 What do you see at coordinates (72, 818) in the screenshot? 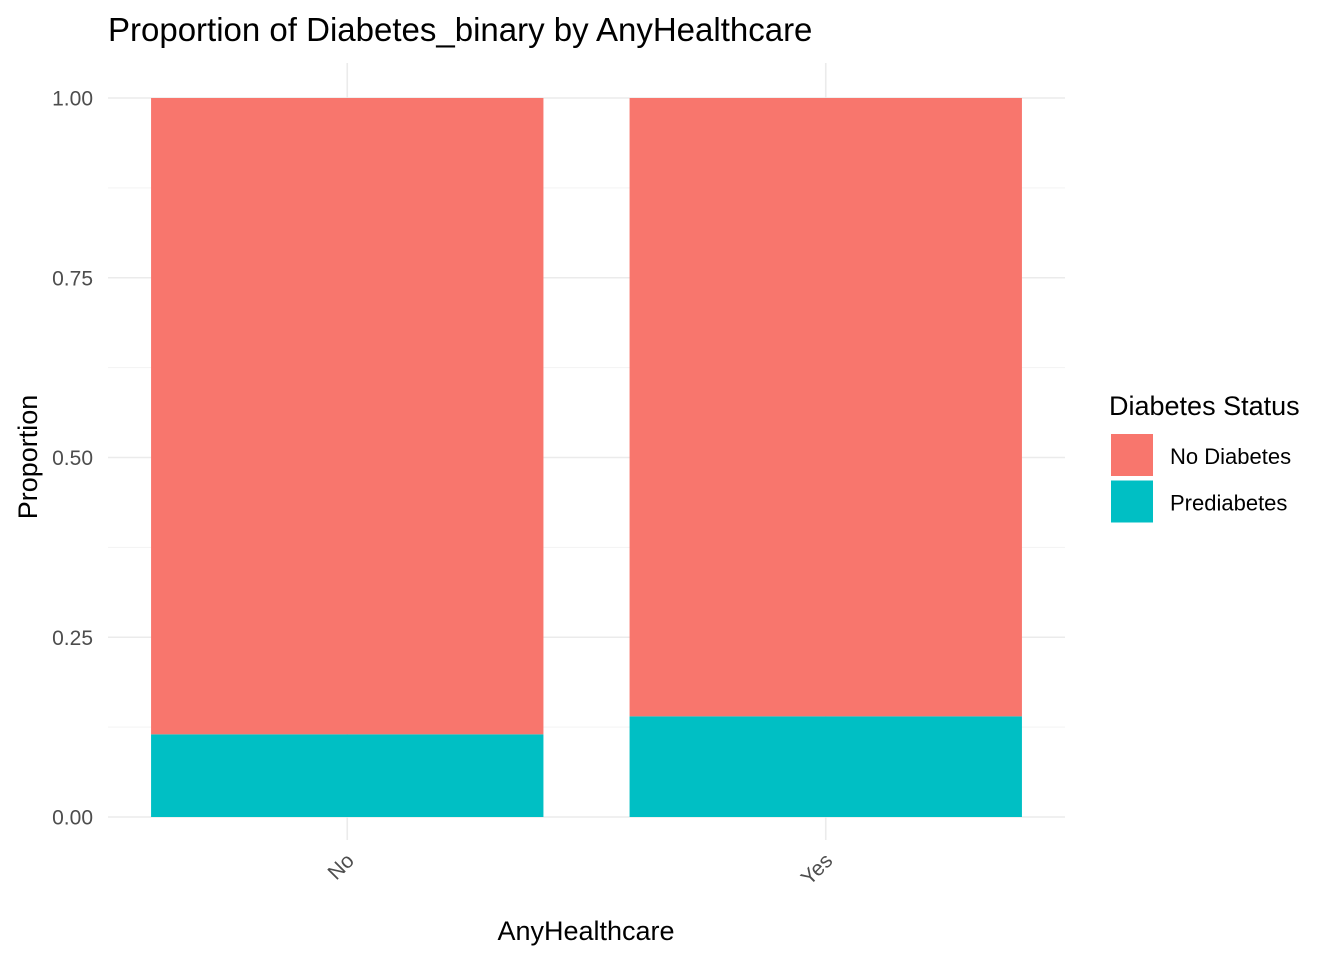
I see `y-tick-label: 0.00` at bounding box center [72, 818].